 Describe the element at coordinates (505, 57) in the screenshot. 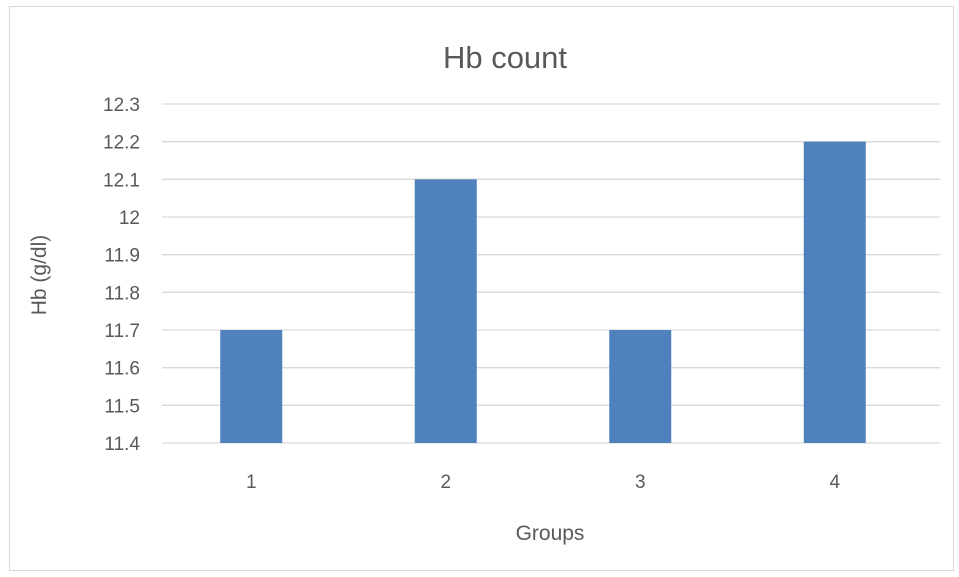

I see `chart-title: Hb count` at that location.